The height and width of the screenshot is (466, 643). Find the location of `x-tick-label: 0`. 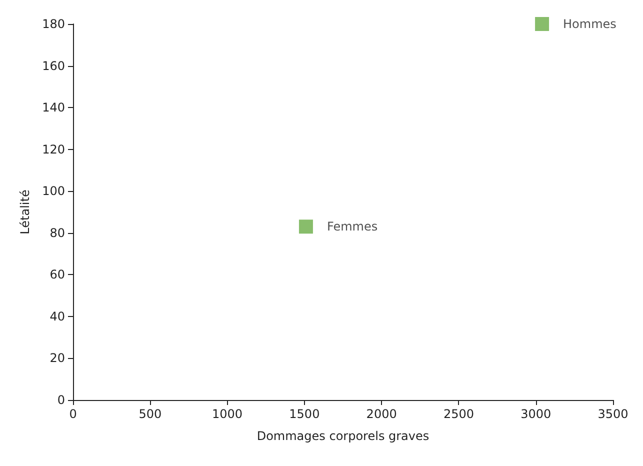

x-tick-label: 0 is located at coordinates (73, 414).